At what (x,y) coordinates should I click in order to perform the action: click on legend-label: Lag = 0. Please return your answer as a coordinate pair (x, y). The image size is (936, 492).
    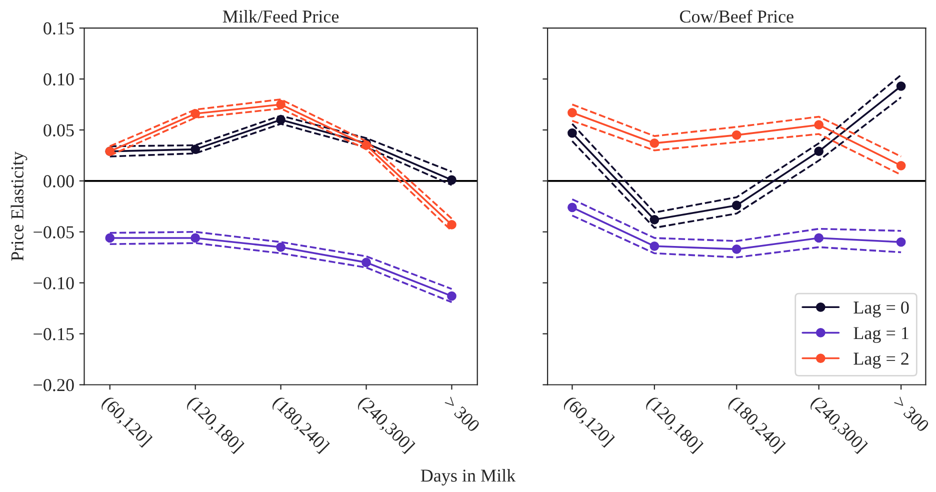
    Looking at the image, I should click on (881, 309).